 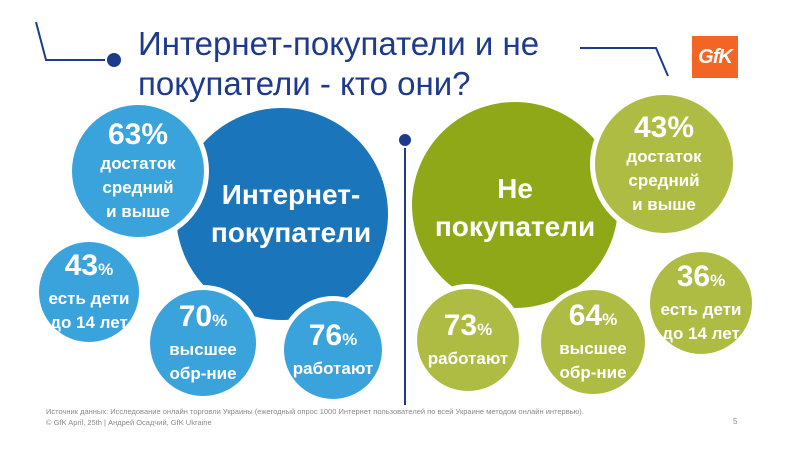 I want to click on non-buyers-education-line-2: обр-ние, so click(x=593, y=372).